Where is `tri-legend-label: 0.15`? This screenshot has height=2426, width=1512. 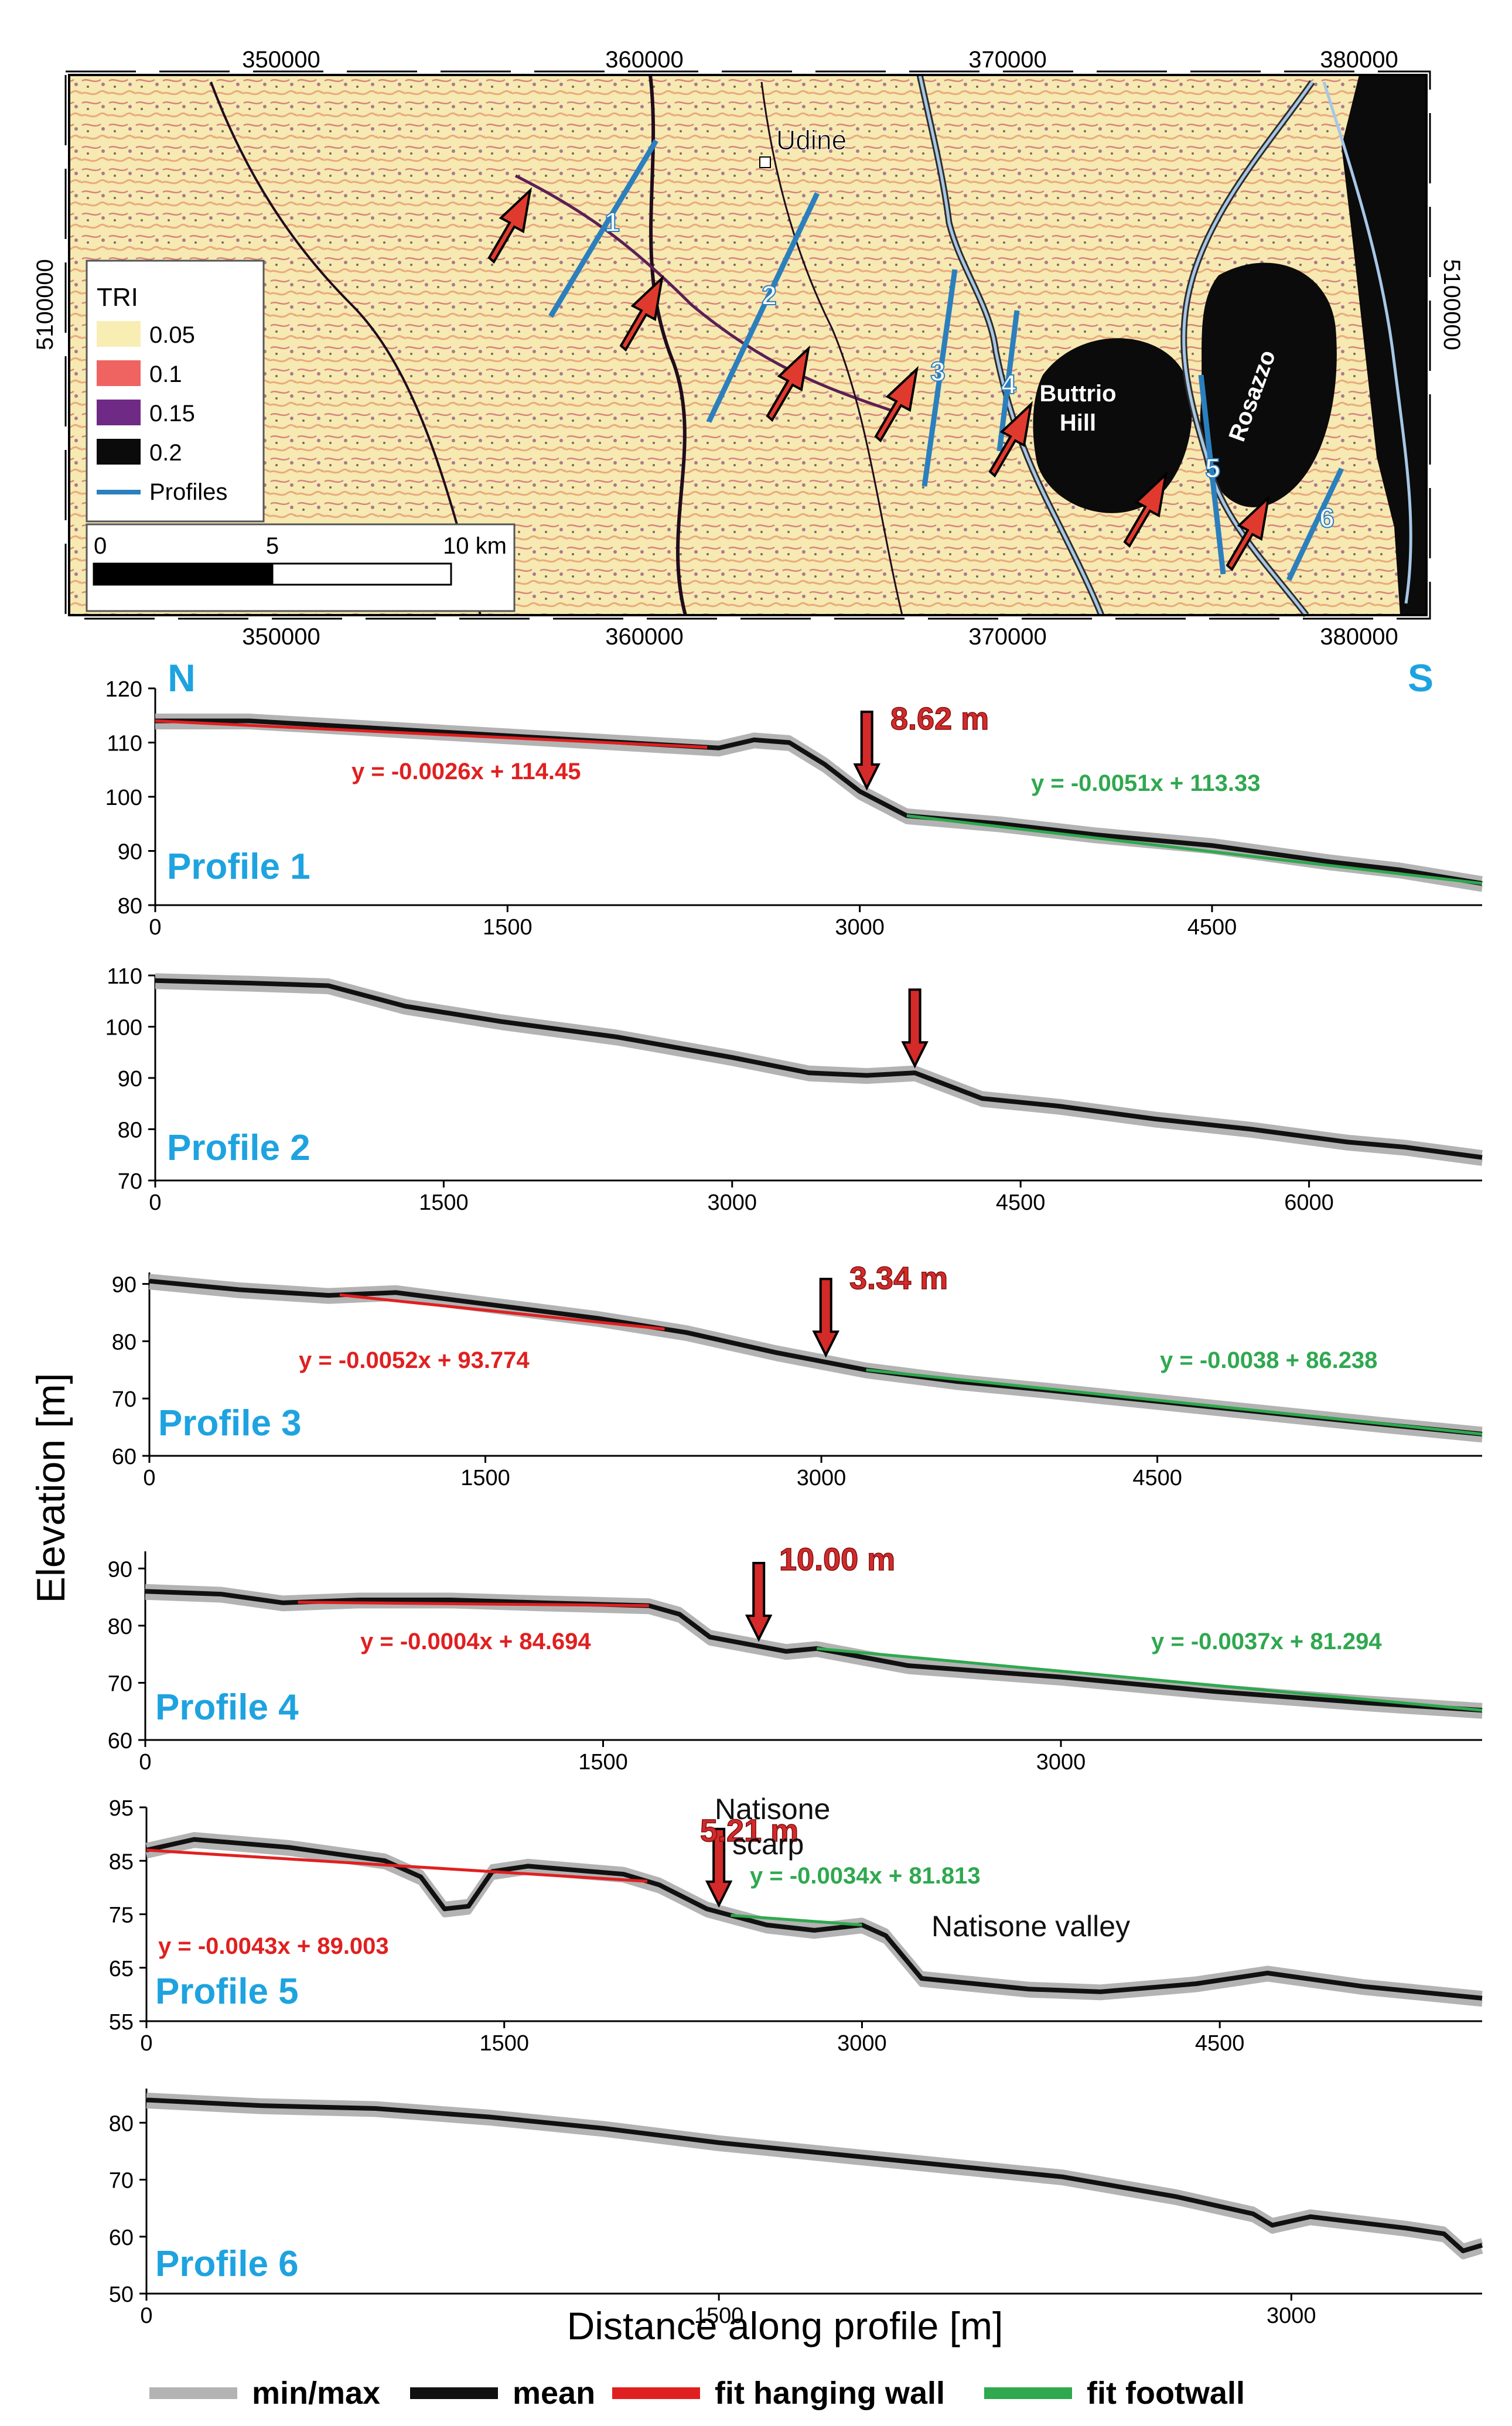
tri-legend-label: 0.15 is located at coordinates (172, 413).